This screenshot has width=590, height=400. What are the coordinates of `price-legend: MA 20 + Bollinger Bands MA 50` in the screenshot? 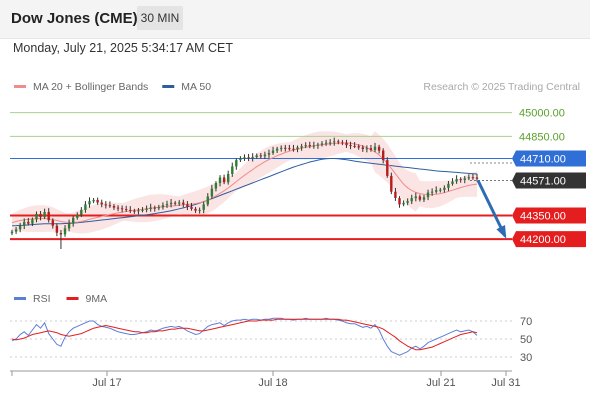 It's located at (112, 87).